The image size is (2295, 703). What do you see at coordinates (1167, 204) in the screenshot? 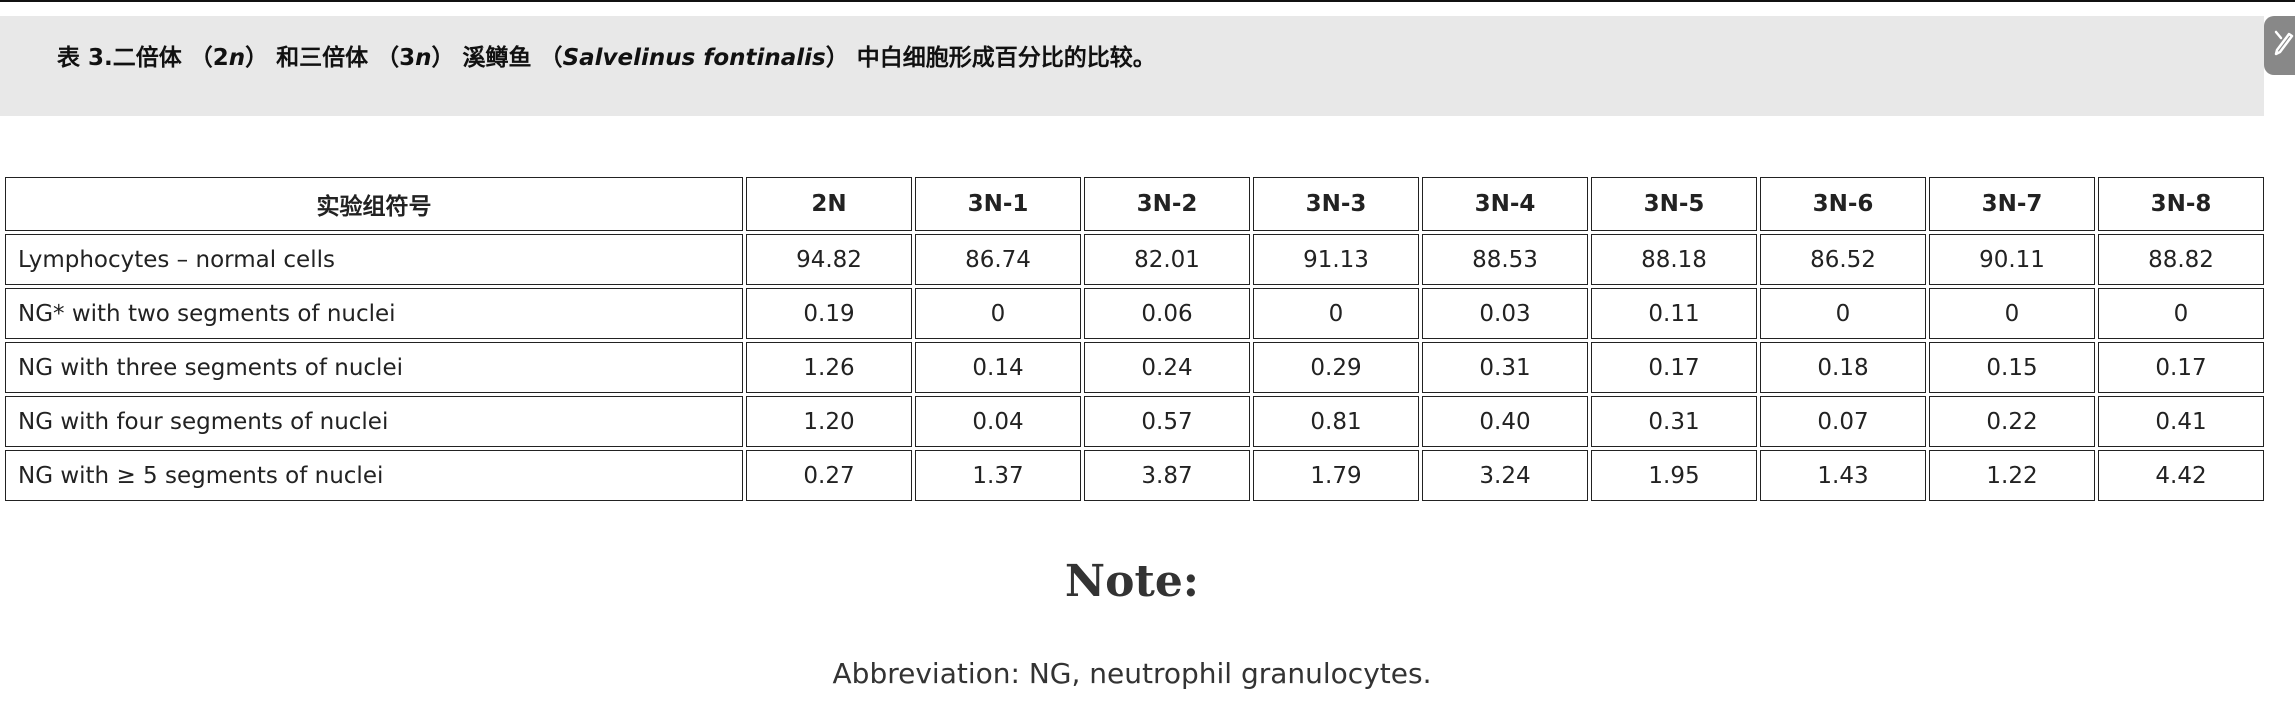
I see `header-3n-2: 3N-2` at bounding box center [1167, 204].